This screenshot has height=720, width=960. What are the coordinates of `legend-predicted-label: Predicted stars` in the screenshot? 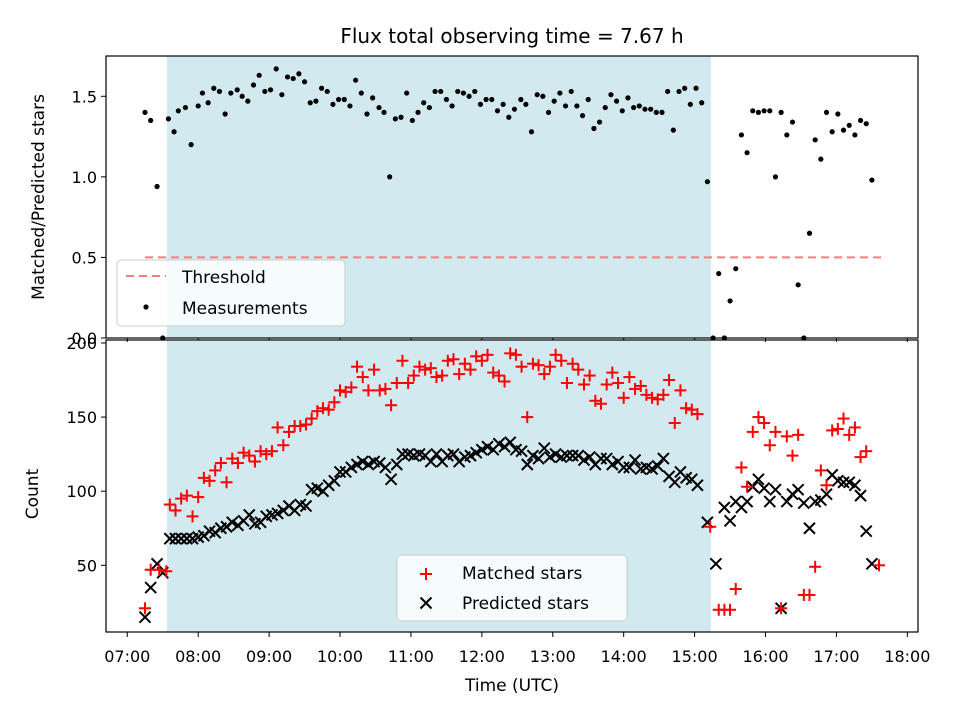 It's located at (525, 604).